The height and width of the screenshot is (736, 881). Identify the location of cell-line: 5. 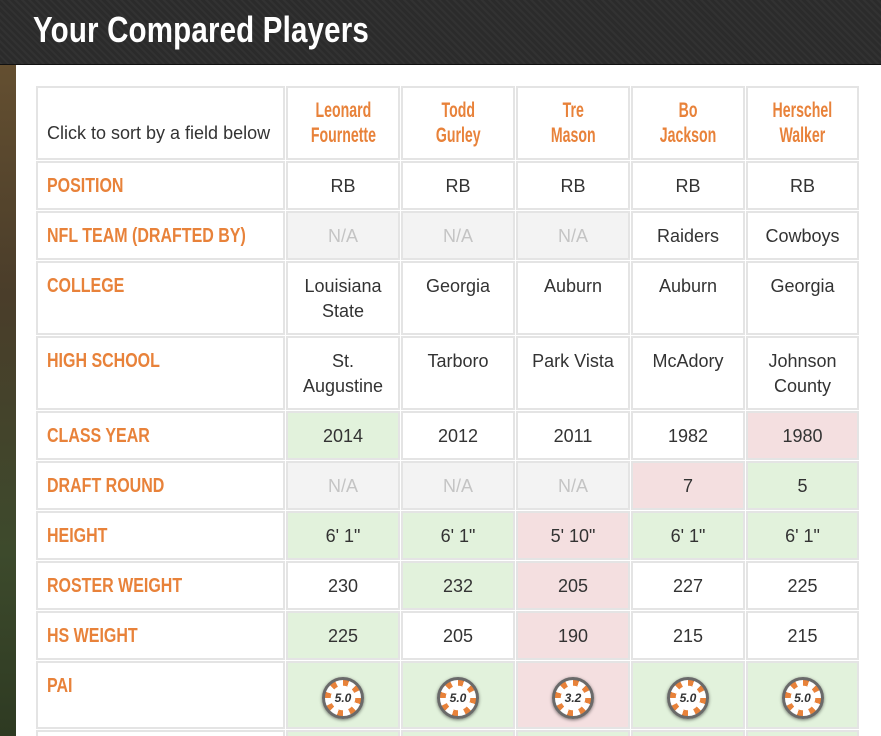
(802, 486).